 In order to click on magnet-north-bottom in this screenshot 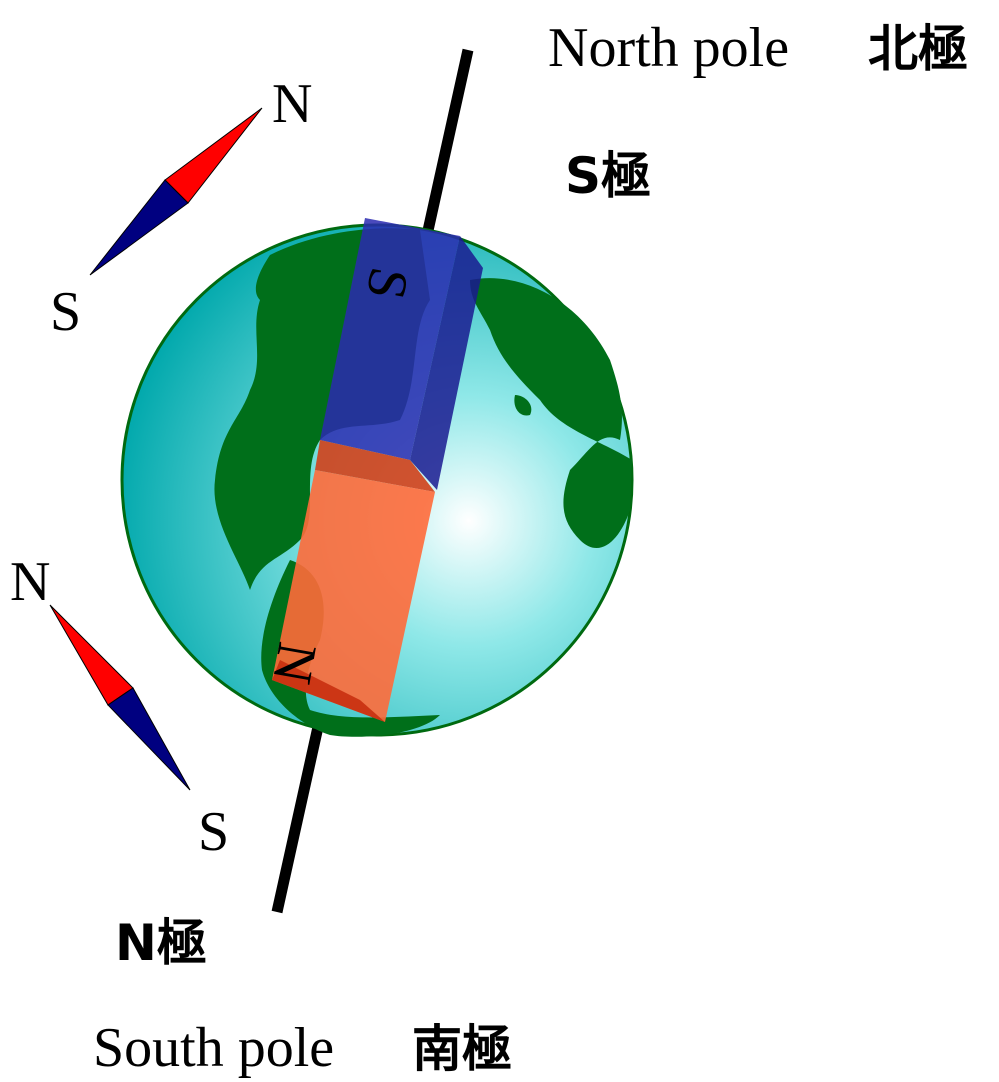, I will do `click(328, 691)`.